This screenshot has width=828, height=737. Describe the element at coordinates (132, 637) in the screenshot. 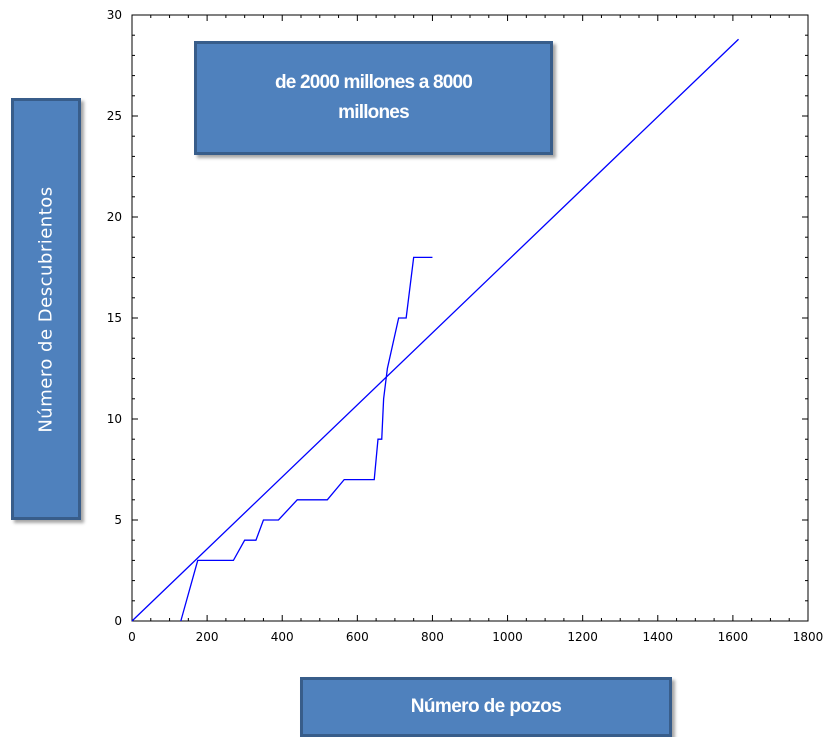

I see `x-tick-label: 0` at that location.